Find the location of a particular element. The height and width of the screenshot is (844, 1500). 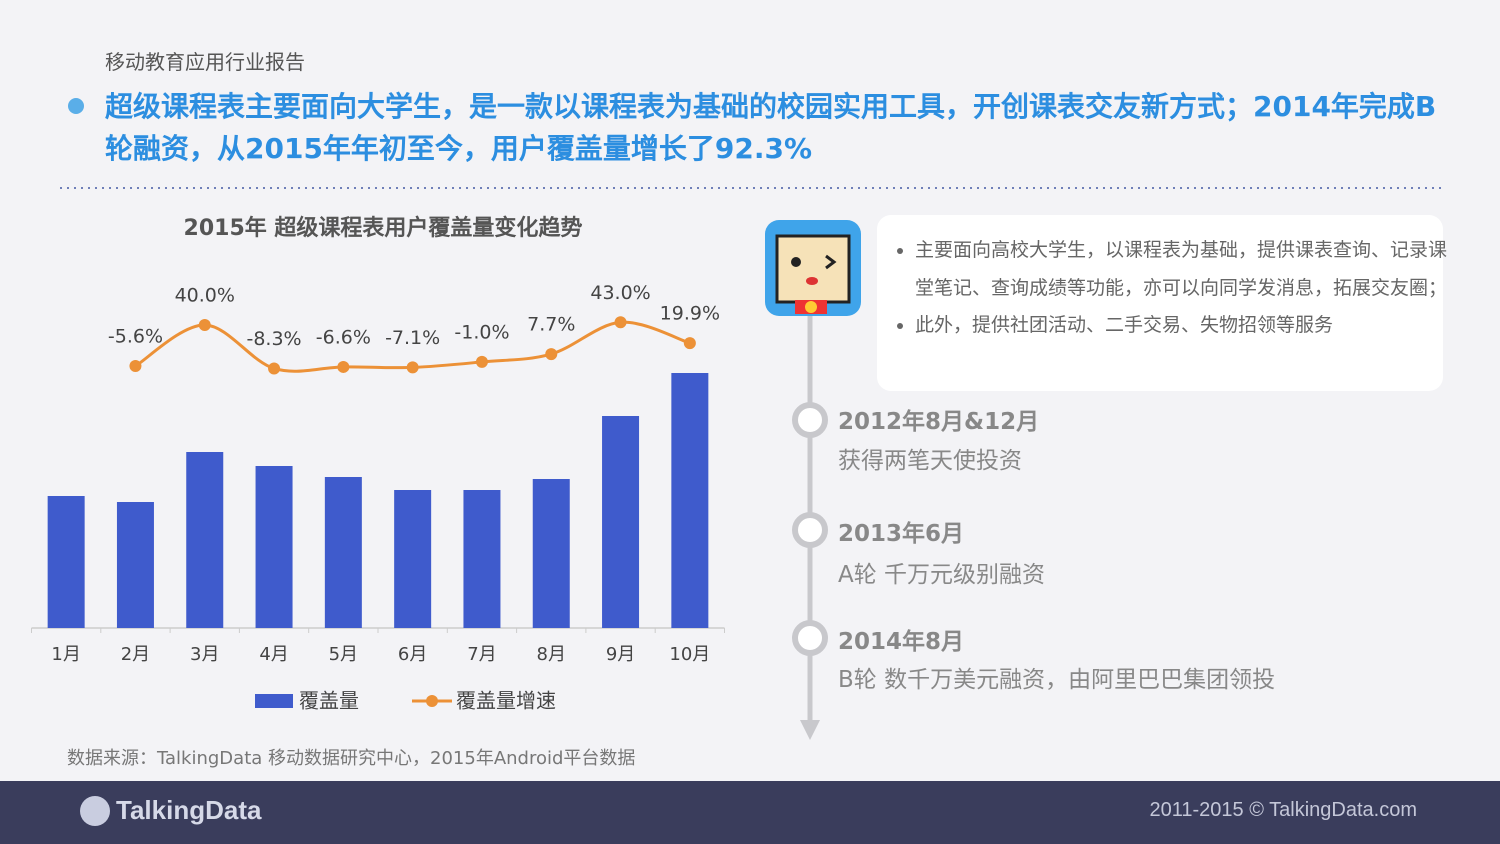

data-label: 43.0% is located at coordinates (620, 293).